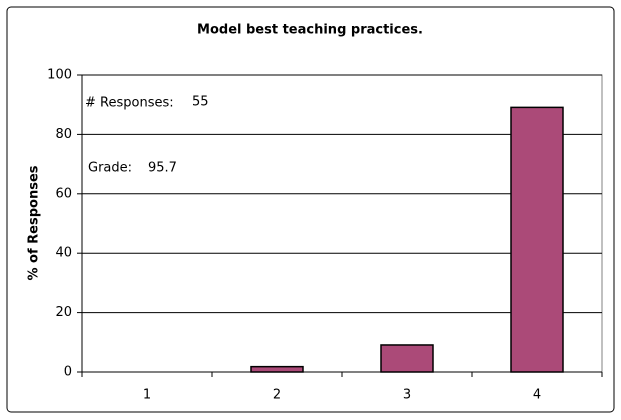 This screenshot has height=420, width=621. Describe the element at coordinates (200, 102) in the screenshot. I see `annotation-value: 55` at that location.